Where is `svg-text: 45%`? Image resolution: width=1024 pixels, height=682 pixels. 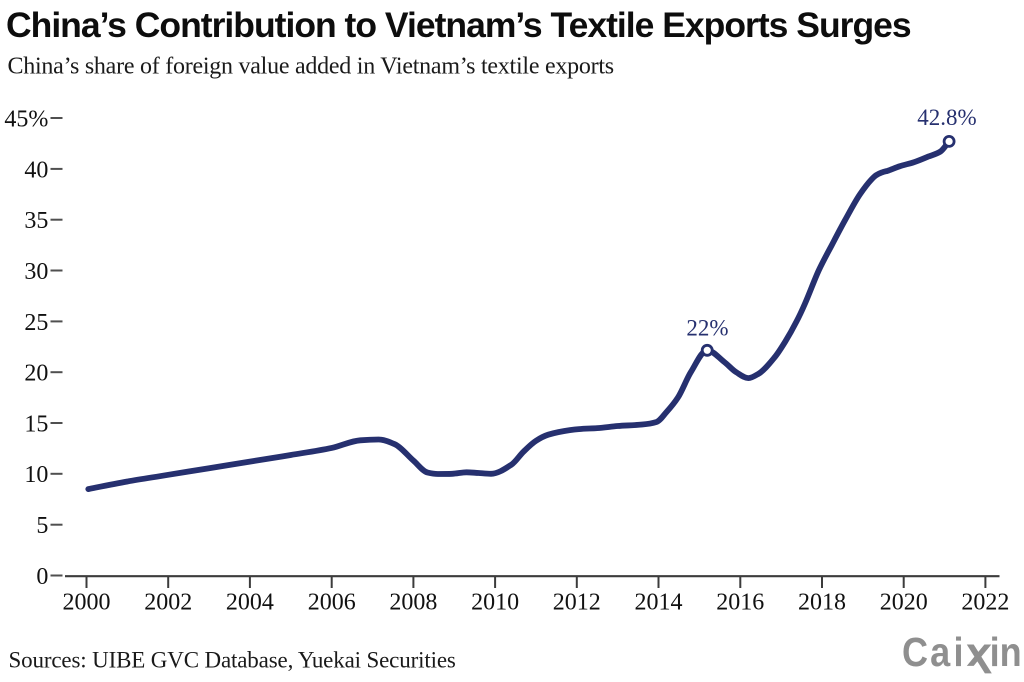 svg-text: 45% is located at coordinates (26, 119).